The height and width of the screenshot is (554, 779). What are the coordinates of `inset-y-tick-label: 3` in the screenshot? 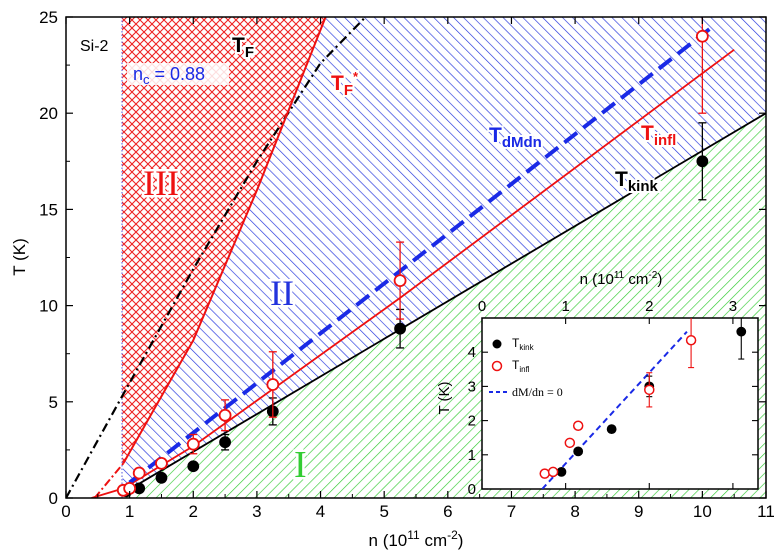 It's located at (472, 386).